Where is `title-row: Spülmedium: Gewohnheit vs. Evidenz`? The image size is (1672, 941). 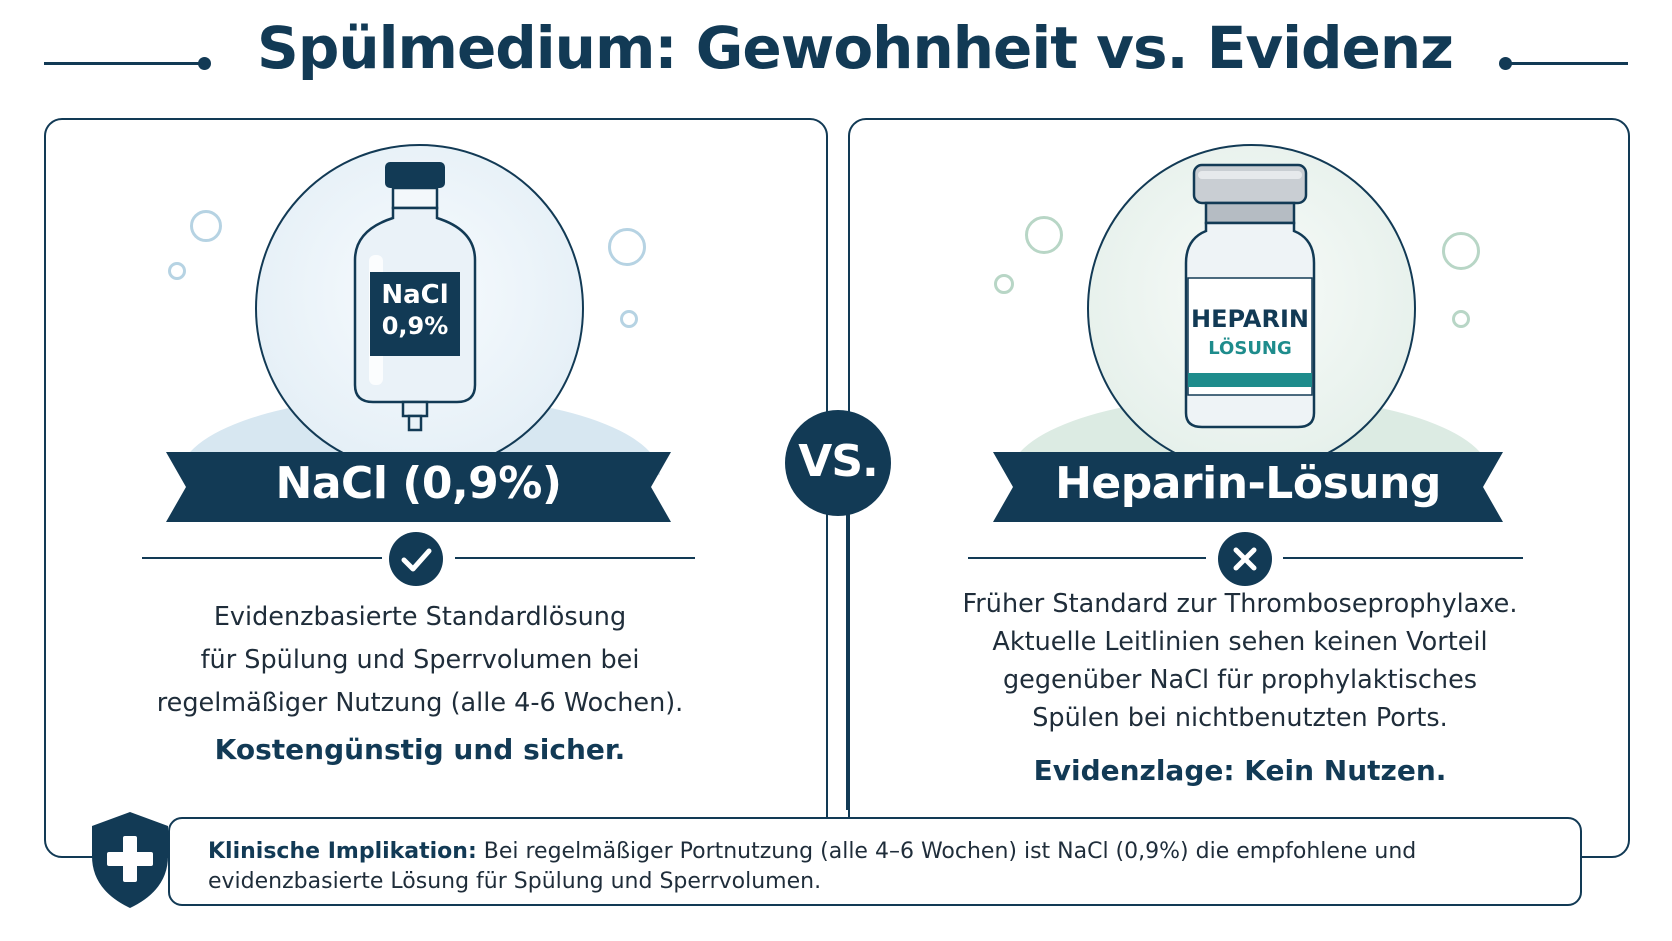 title-row: Spülmedium: Gewohnheit vs. Evidenz is located at coordinates (836, 59).